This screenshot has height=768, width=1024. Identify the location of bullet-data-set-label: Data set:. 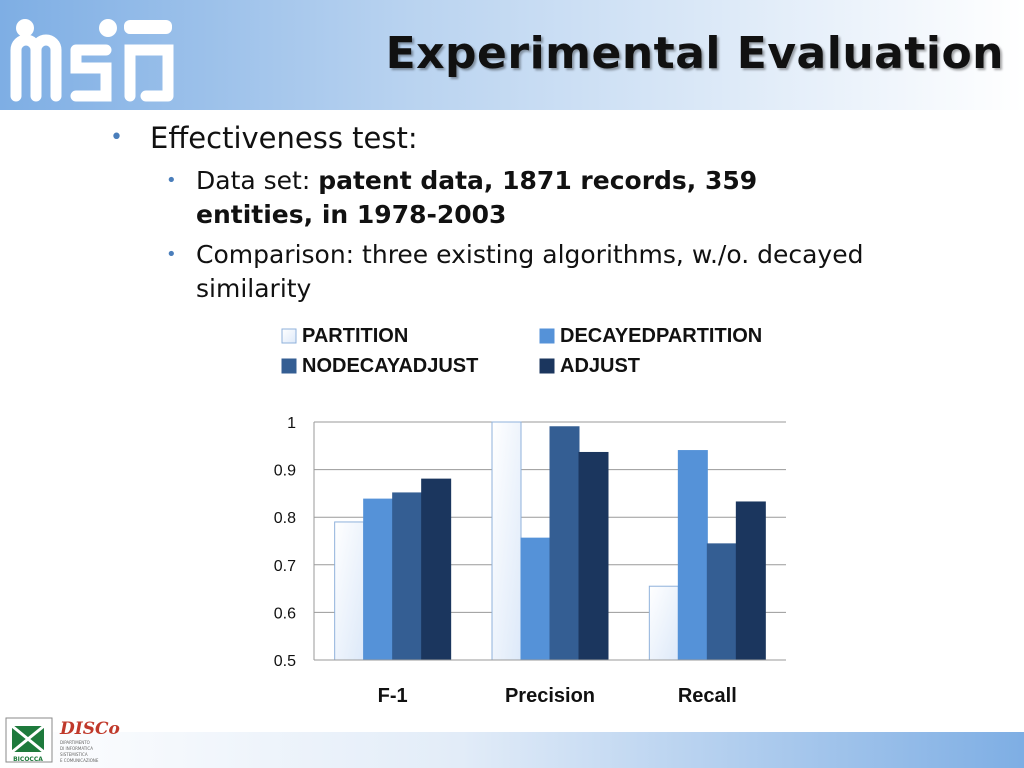
(257, 180).